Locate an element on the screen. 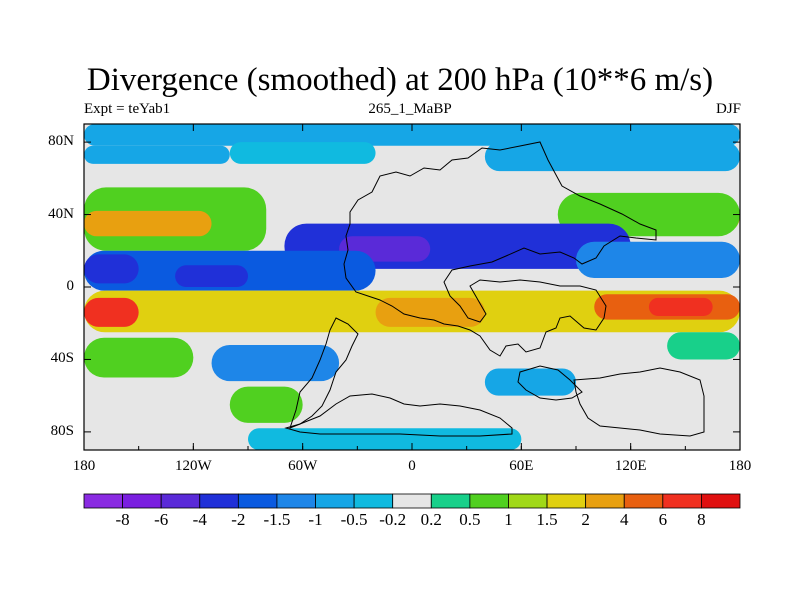 The width and height of the screenshot is (800, 600). antarctica-outline is located at coordinates (398, 415).